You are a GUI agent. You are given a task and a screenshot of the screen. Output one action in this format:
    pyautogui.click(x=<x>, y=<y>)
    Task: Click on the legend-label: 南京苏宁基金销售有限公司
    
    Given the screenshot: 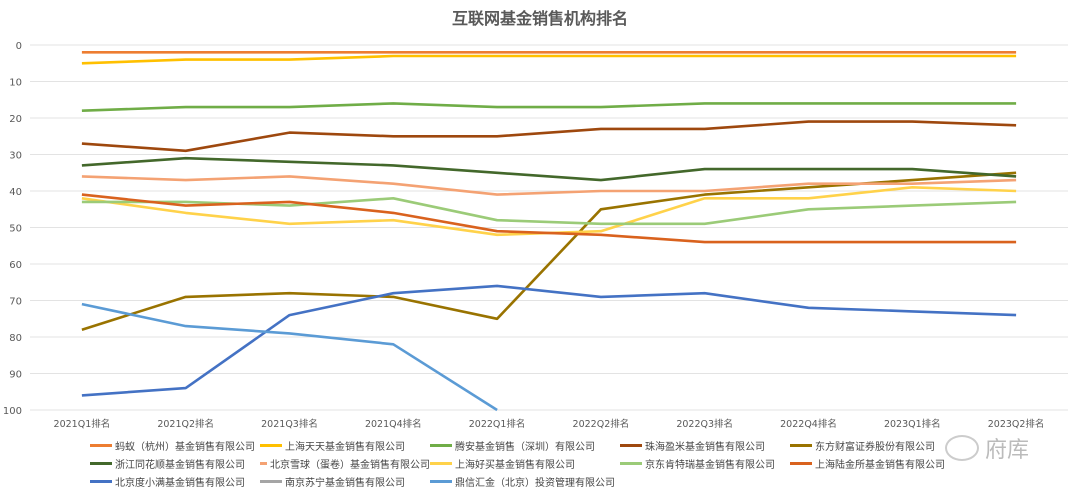 What is the action you would take?
    pyautogui.click(x=345, y=483)
    